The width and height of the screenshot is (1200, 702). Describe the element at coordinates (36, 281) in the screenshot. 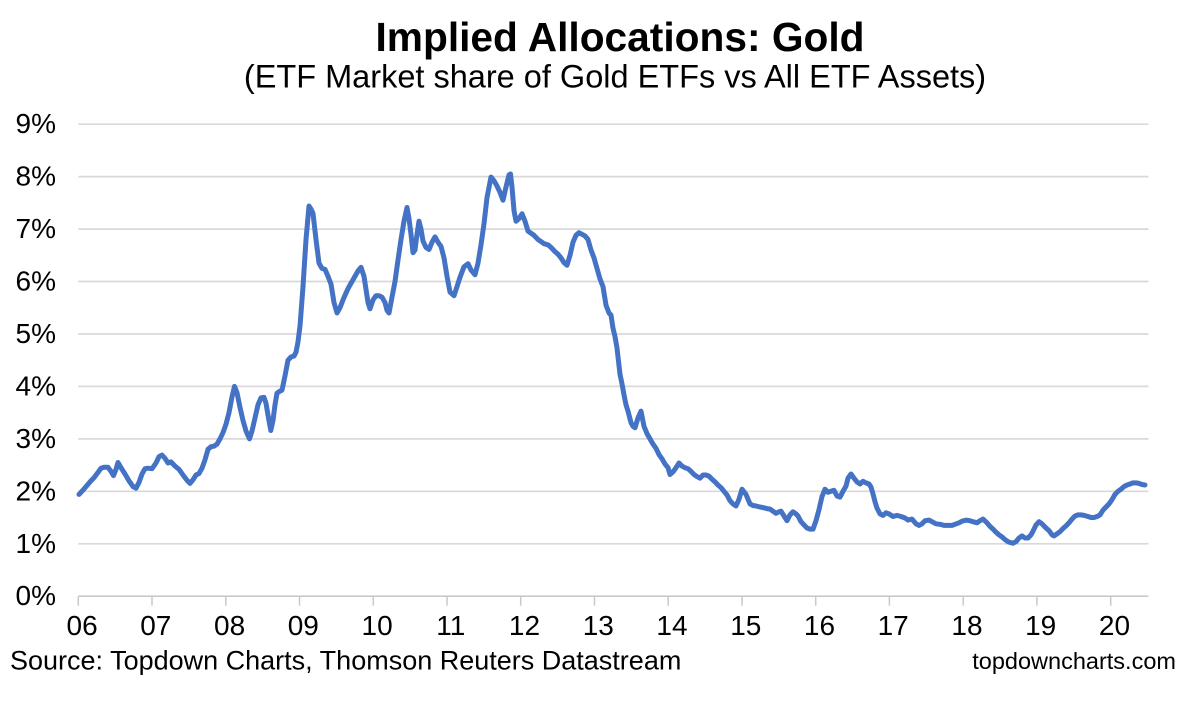

I see `svg-text: 6%` at that location.